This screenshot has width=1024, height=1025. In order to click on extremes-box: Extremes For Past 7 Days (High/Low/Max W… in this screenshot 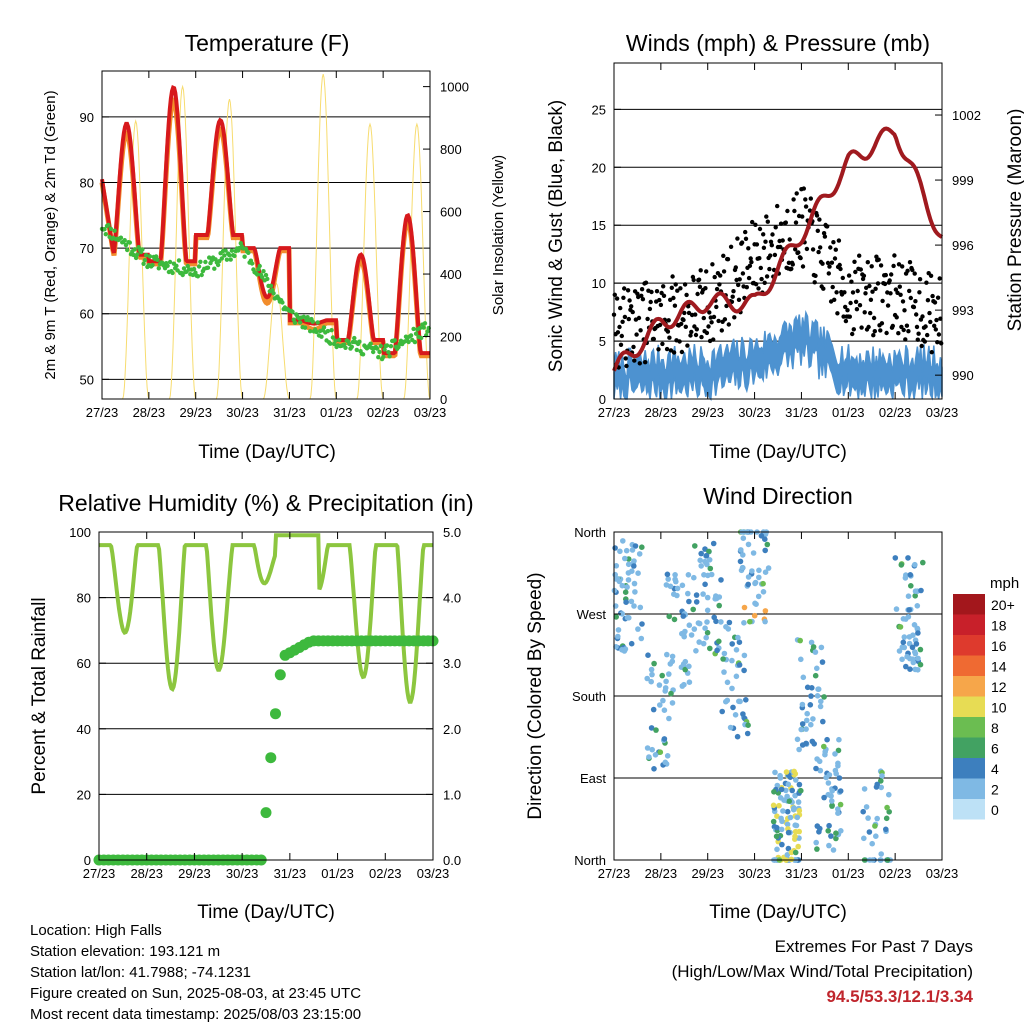, I will do `click(822, 971)`.